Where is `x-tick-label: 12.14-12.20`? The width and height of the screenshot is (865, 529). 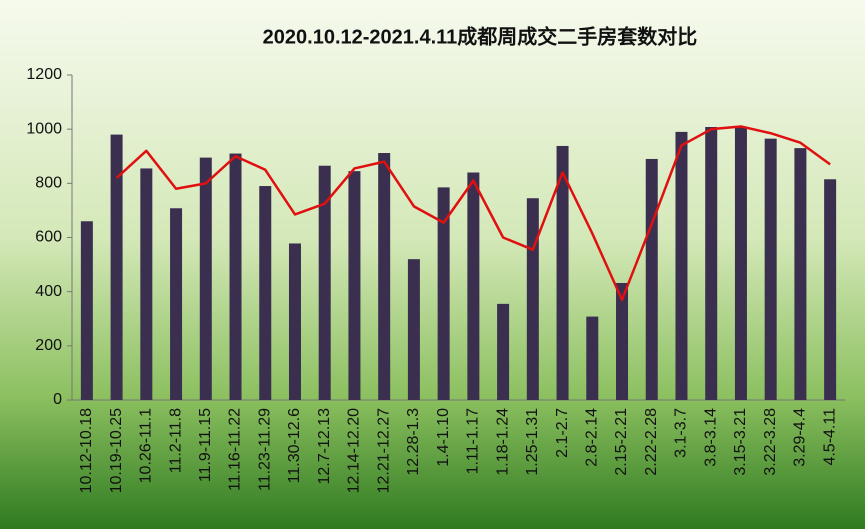 x-tick-label: 12.14-12.20 is located at coordinates (354, 451).